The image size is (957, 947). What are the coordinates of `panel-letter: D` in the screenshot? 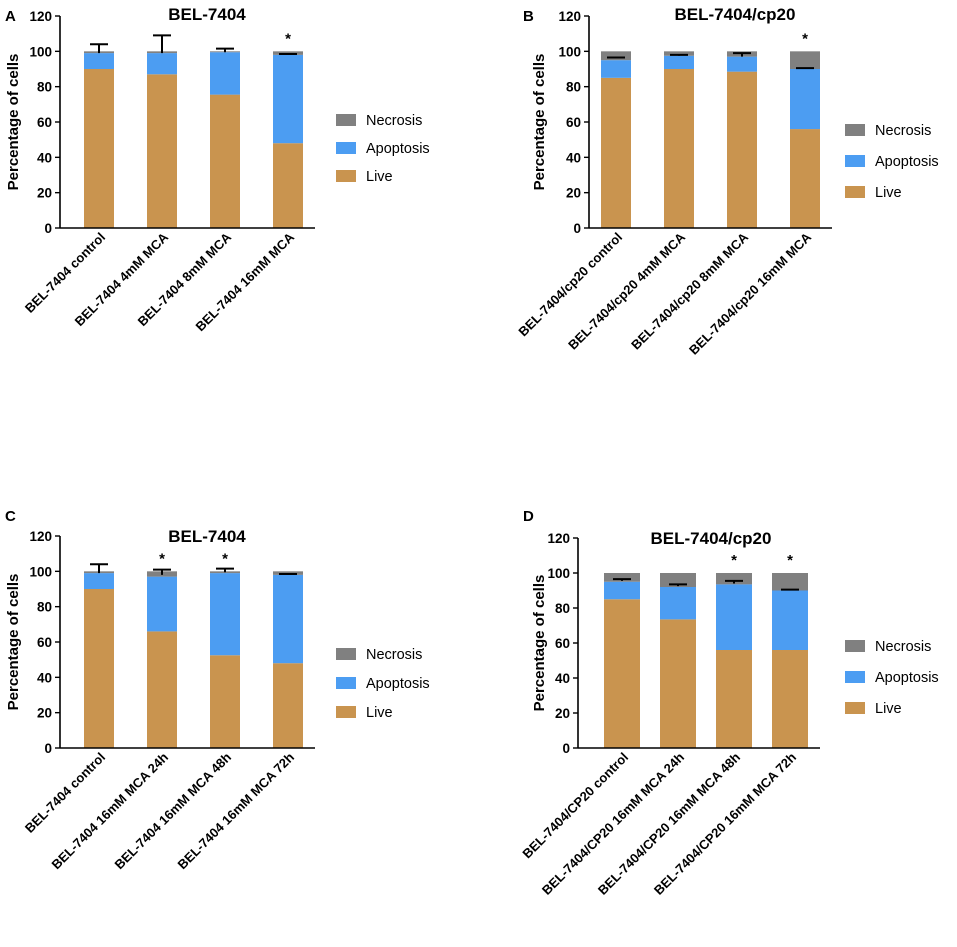 It's located at (528, 516).